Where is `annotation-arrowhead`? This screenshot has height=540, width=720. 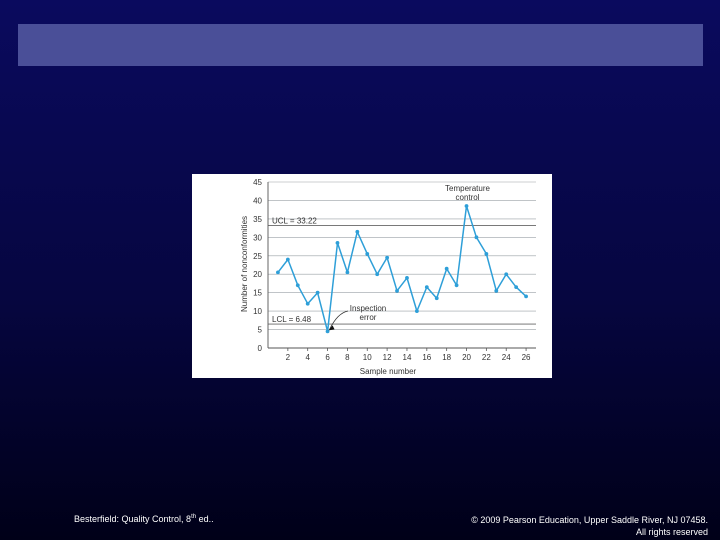
annotation-arrowhead is located at coordinates (331, 328).